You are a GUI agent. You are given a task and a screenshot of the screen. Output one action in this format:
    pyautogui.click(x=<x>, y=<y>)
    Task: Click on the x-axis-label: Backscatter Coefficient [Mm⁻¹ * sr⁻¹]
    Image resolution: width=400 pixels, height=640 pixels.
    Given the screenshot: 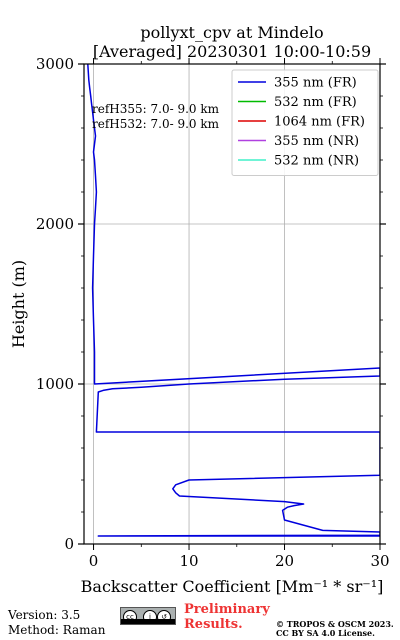 What is the action you would take?
    pyautogui.click(x=232, y=586)
    